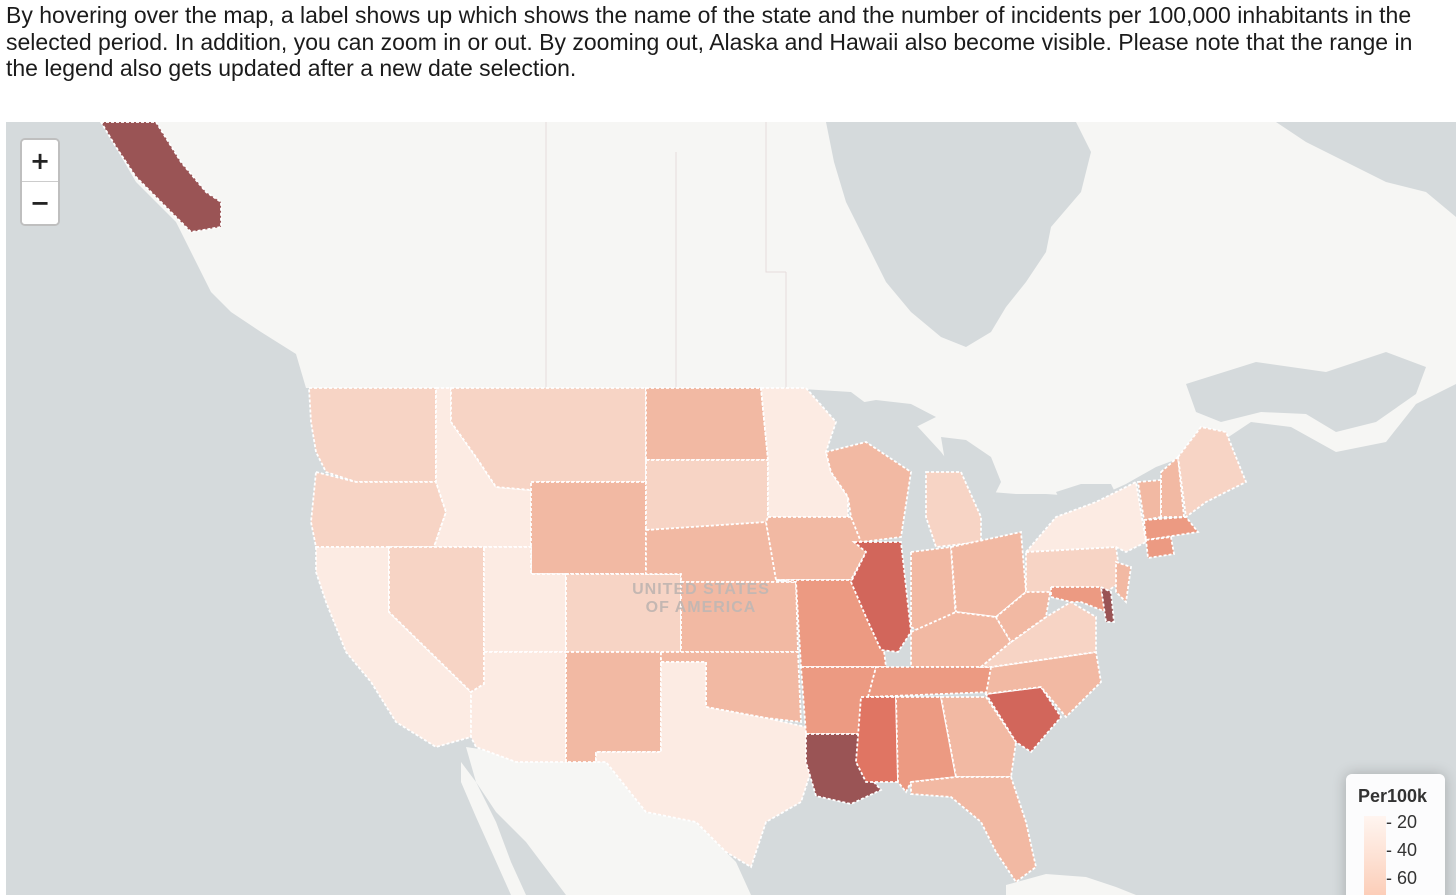  What do you see at coordinates (372, 435) in the screenshot?
I see `state-washington` at bounding box center [372, 435].